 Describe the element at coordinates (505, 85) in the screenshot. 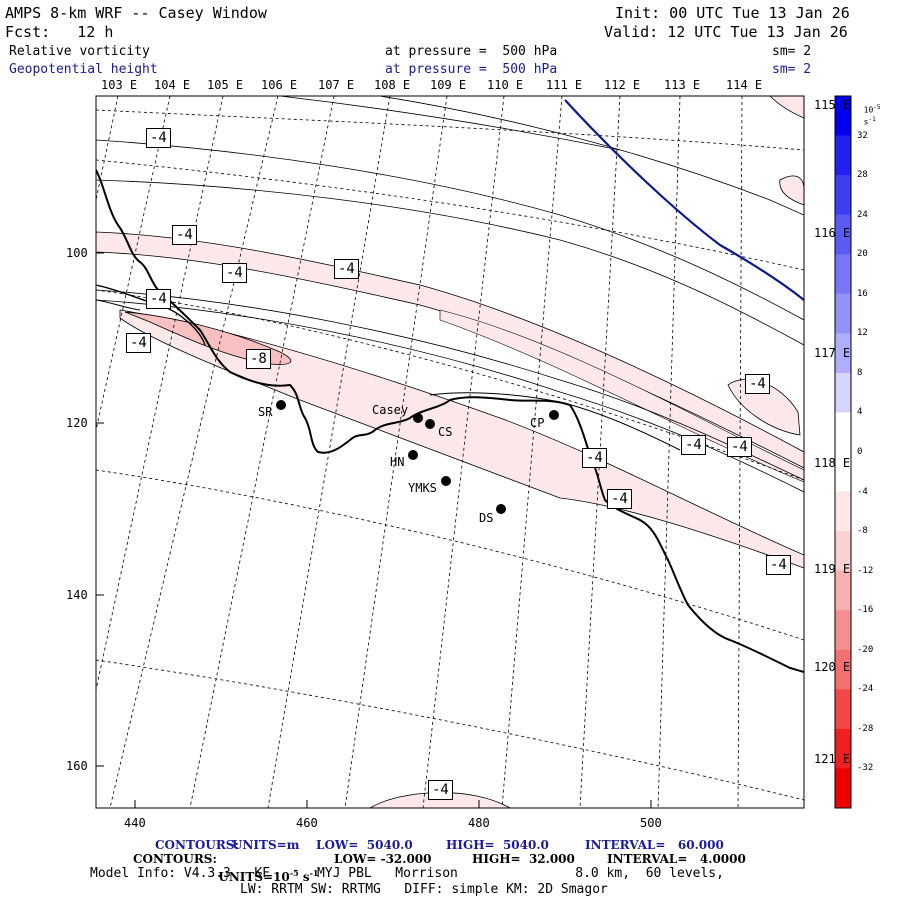

I see `lon-label-110: 110 E` at that location.